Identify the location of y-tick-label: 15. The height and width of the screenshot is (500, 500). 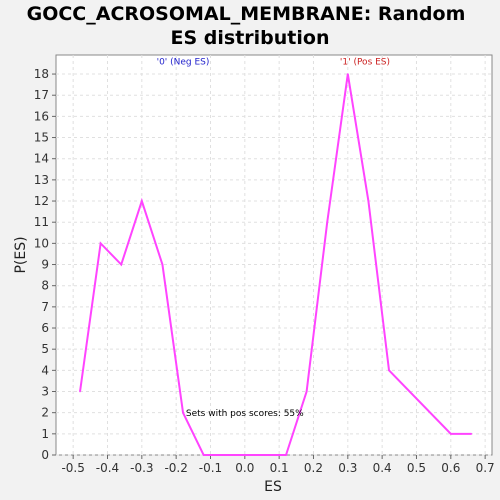
(41, 138).